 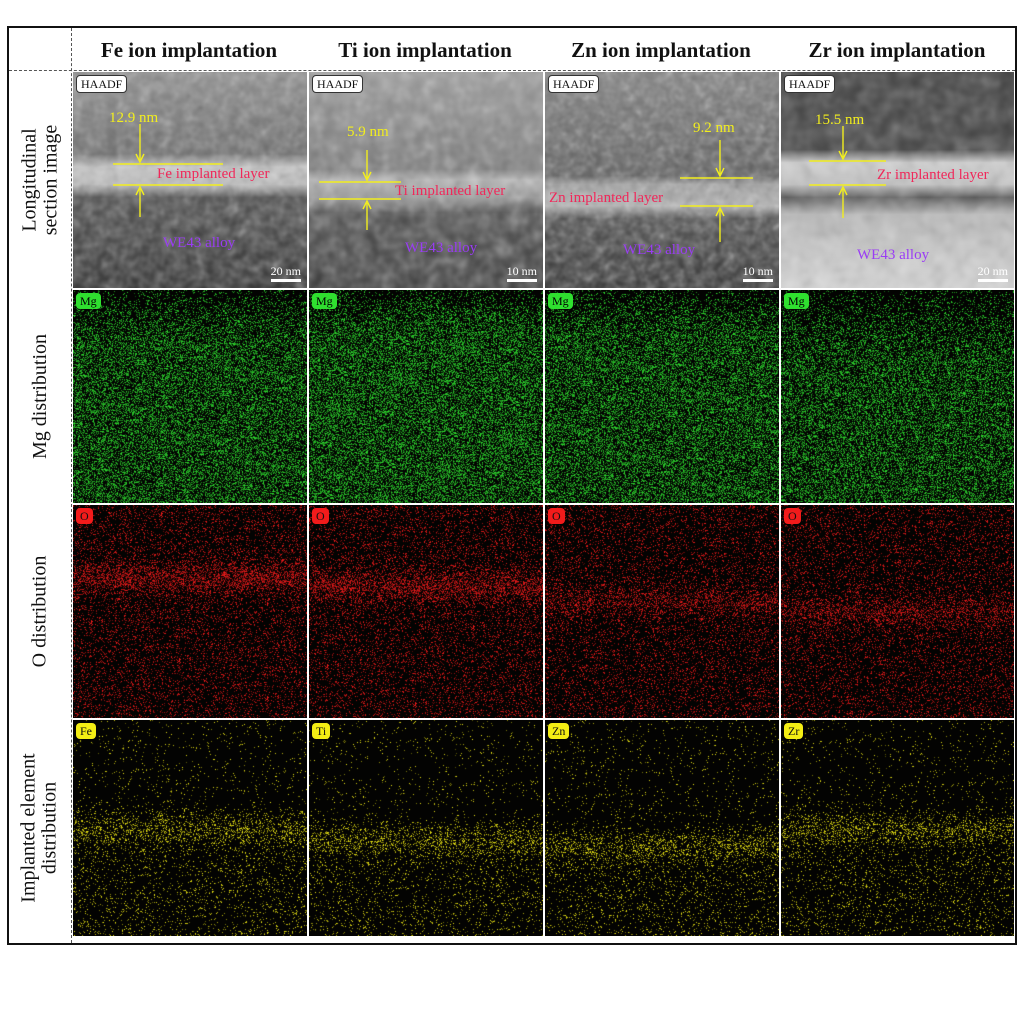 I want to click on mg-map-zn: Mg, so click(x=662, y=396).